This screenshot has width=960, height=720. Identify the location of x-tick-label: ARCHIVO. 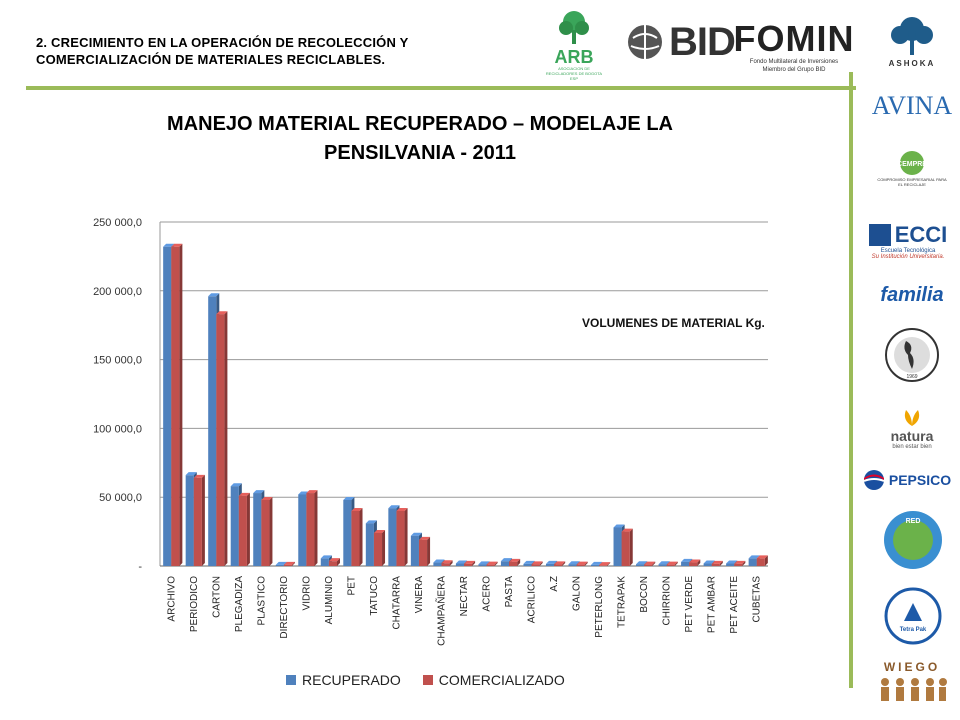
(171, 599).